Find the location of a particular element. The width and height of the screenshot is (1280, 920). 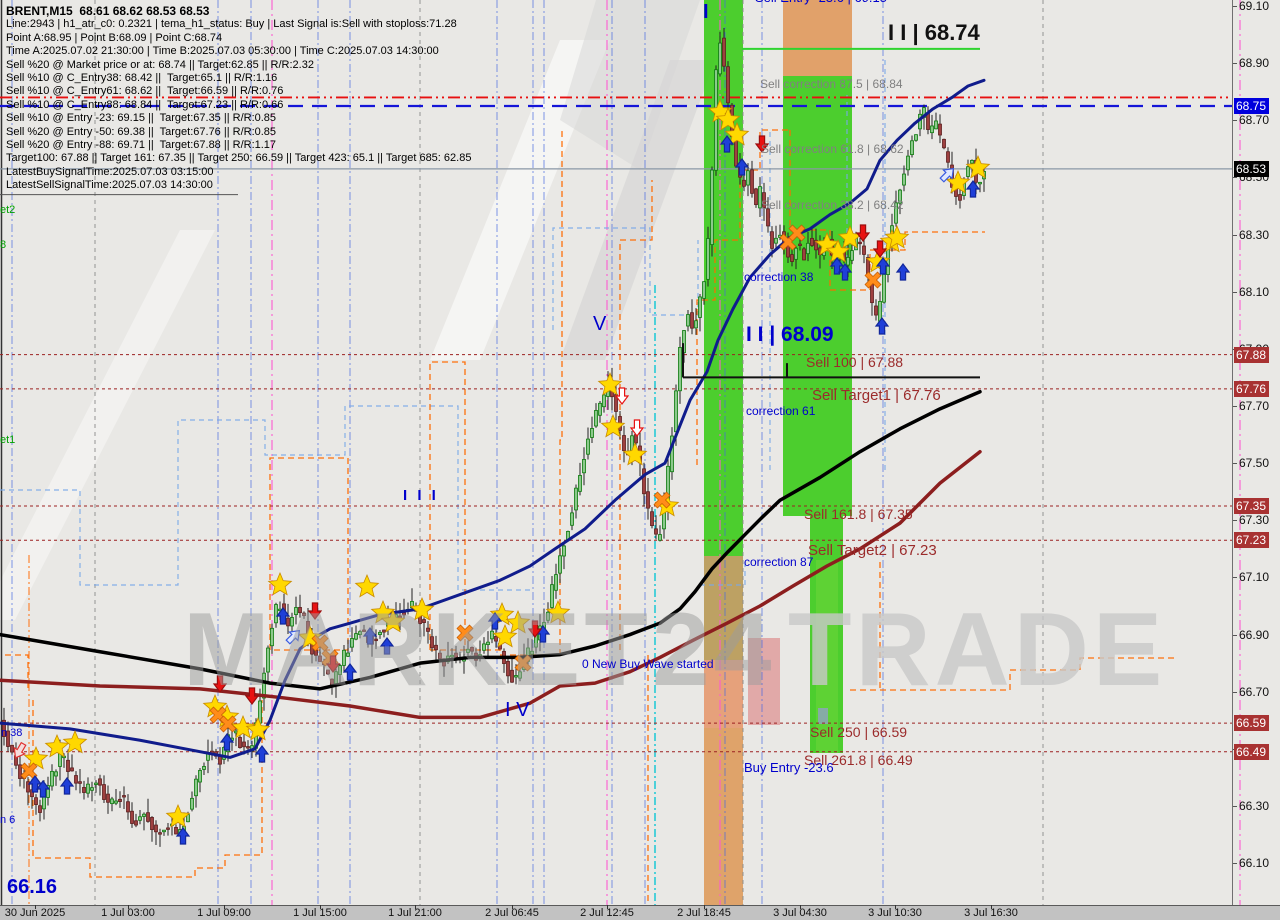

annotation-18: Sell 250 | 66.59 is located at coordinates (859, 732).